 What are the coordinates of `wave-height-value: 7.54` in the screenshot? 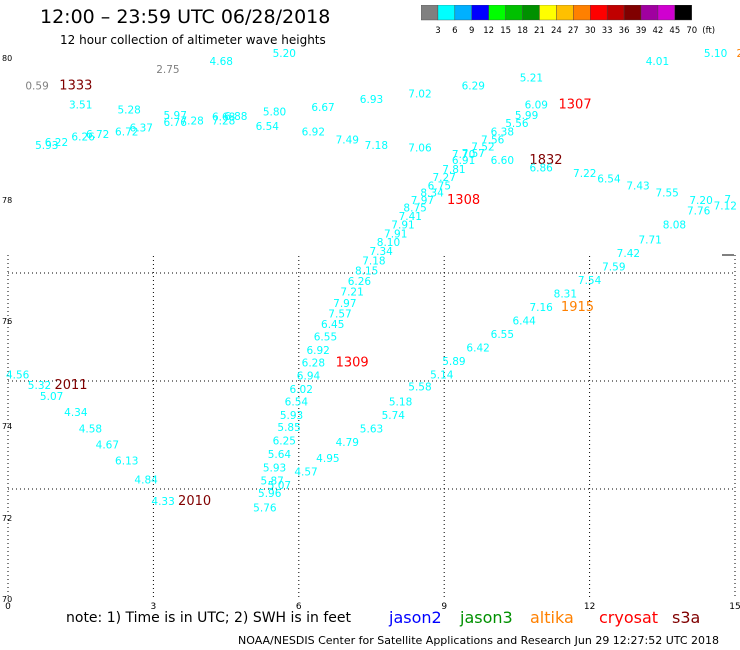 It's located at (590, 281).